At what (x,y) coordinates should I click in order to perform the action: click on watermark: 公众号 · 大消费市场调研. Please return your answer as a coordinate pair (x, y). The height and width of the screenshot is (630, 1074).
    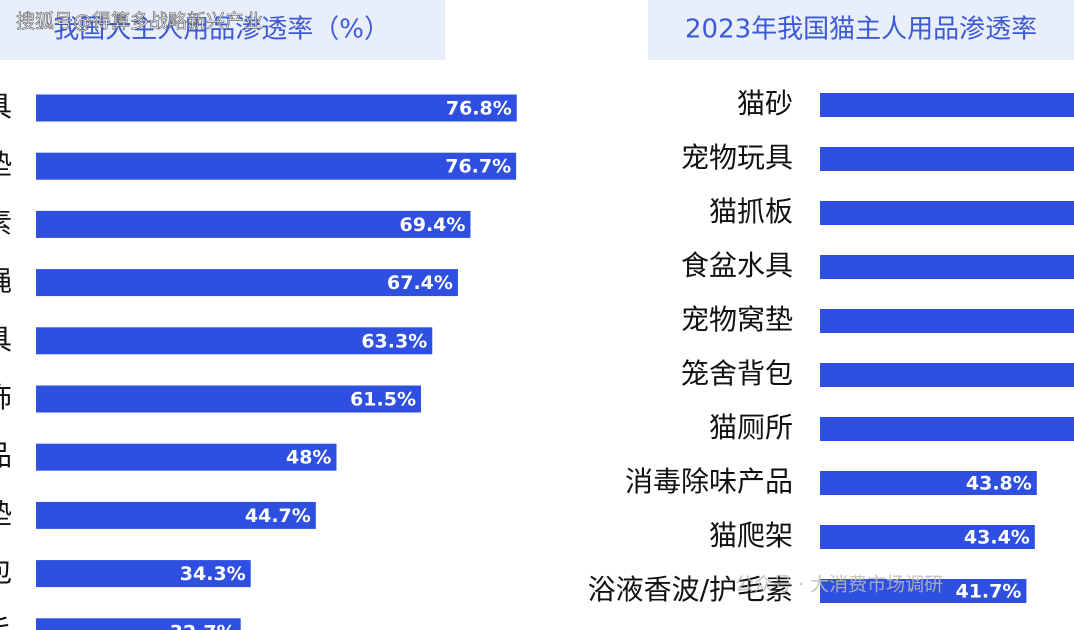
    Looking at the image, I should click on (839, 585).